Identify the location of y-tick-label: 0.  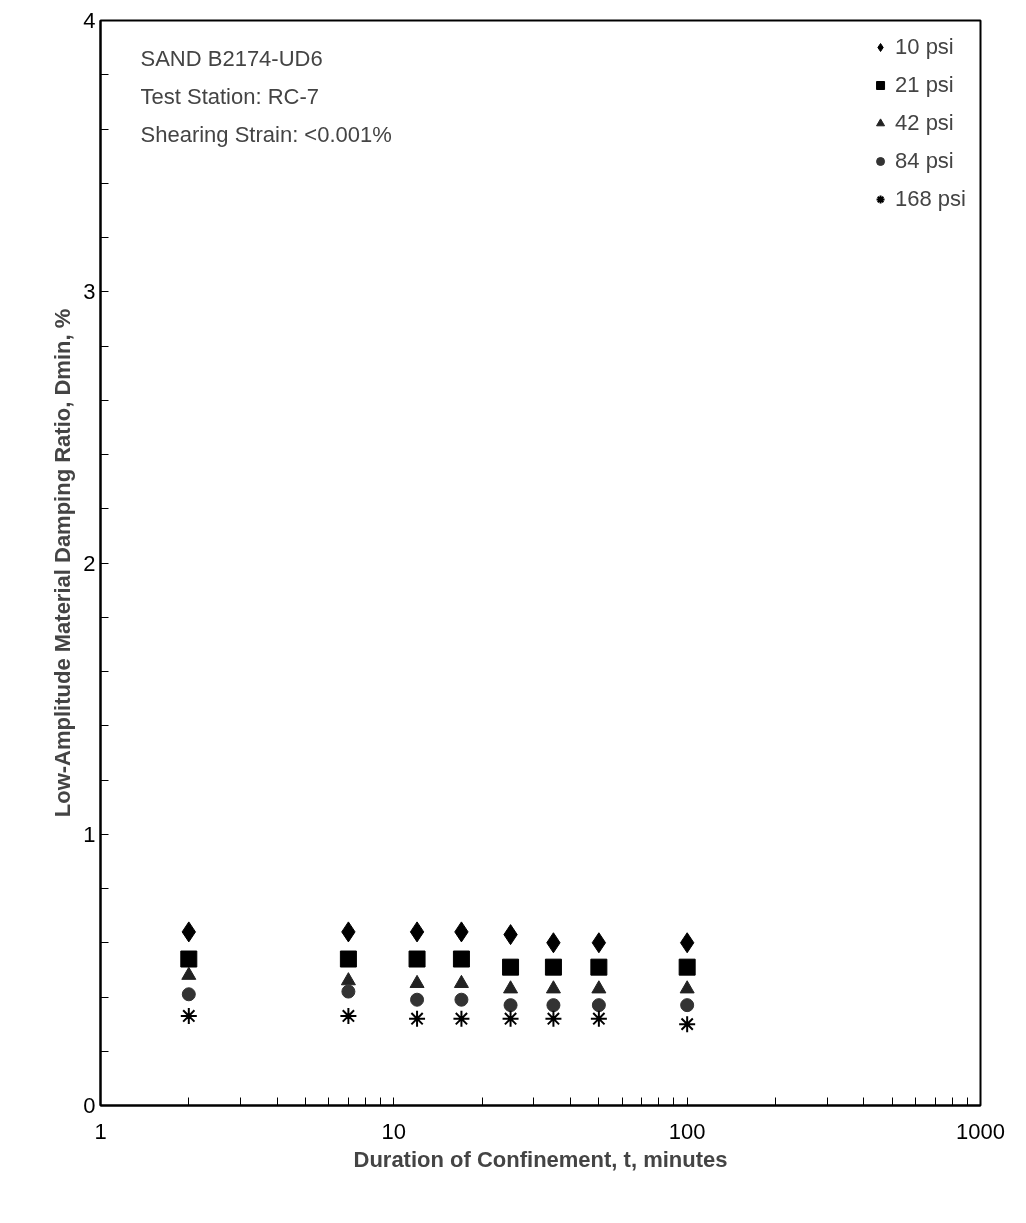
(89, 1105).